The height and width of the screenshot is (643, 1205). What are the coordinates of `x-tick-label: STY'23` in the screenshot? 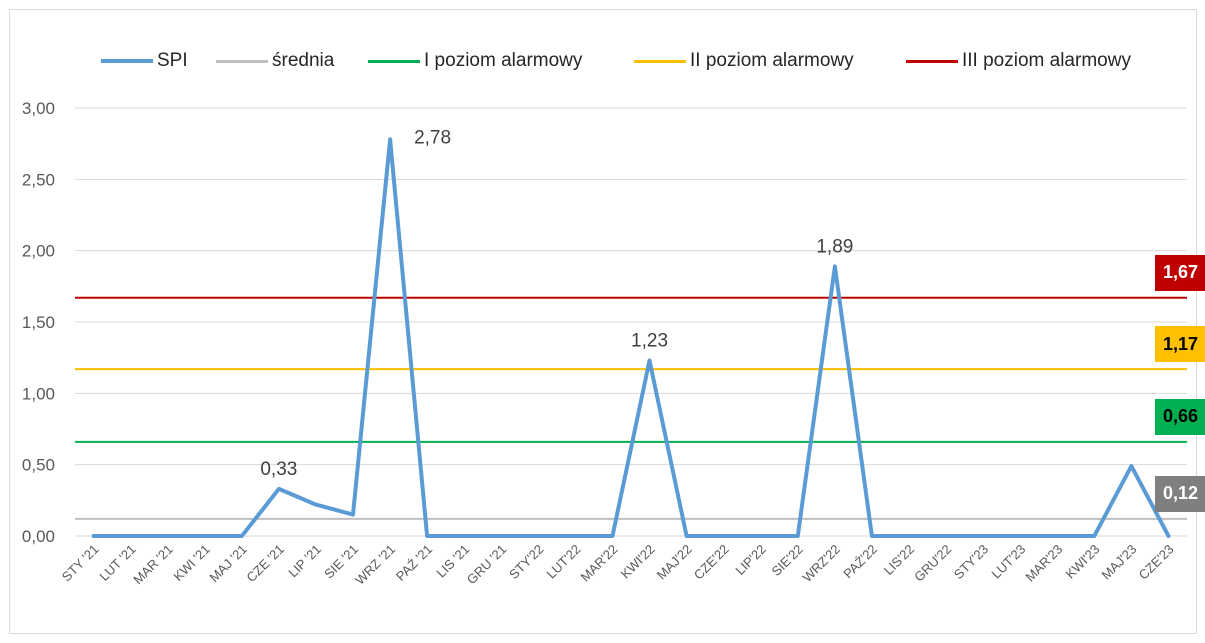 It's located at (971, 562).